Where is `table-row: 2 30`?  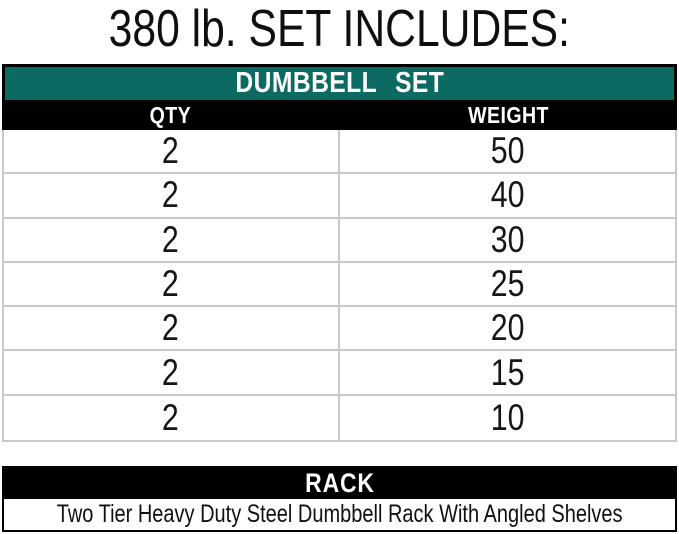 table-row: 2 30 is located at coordinates (340, 240).